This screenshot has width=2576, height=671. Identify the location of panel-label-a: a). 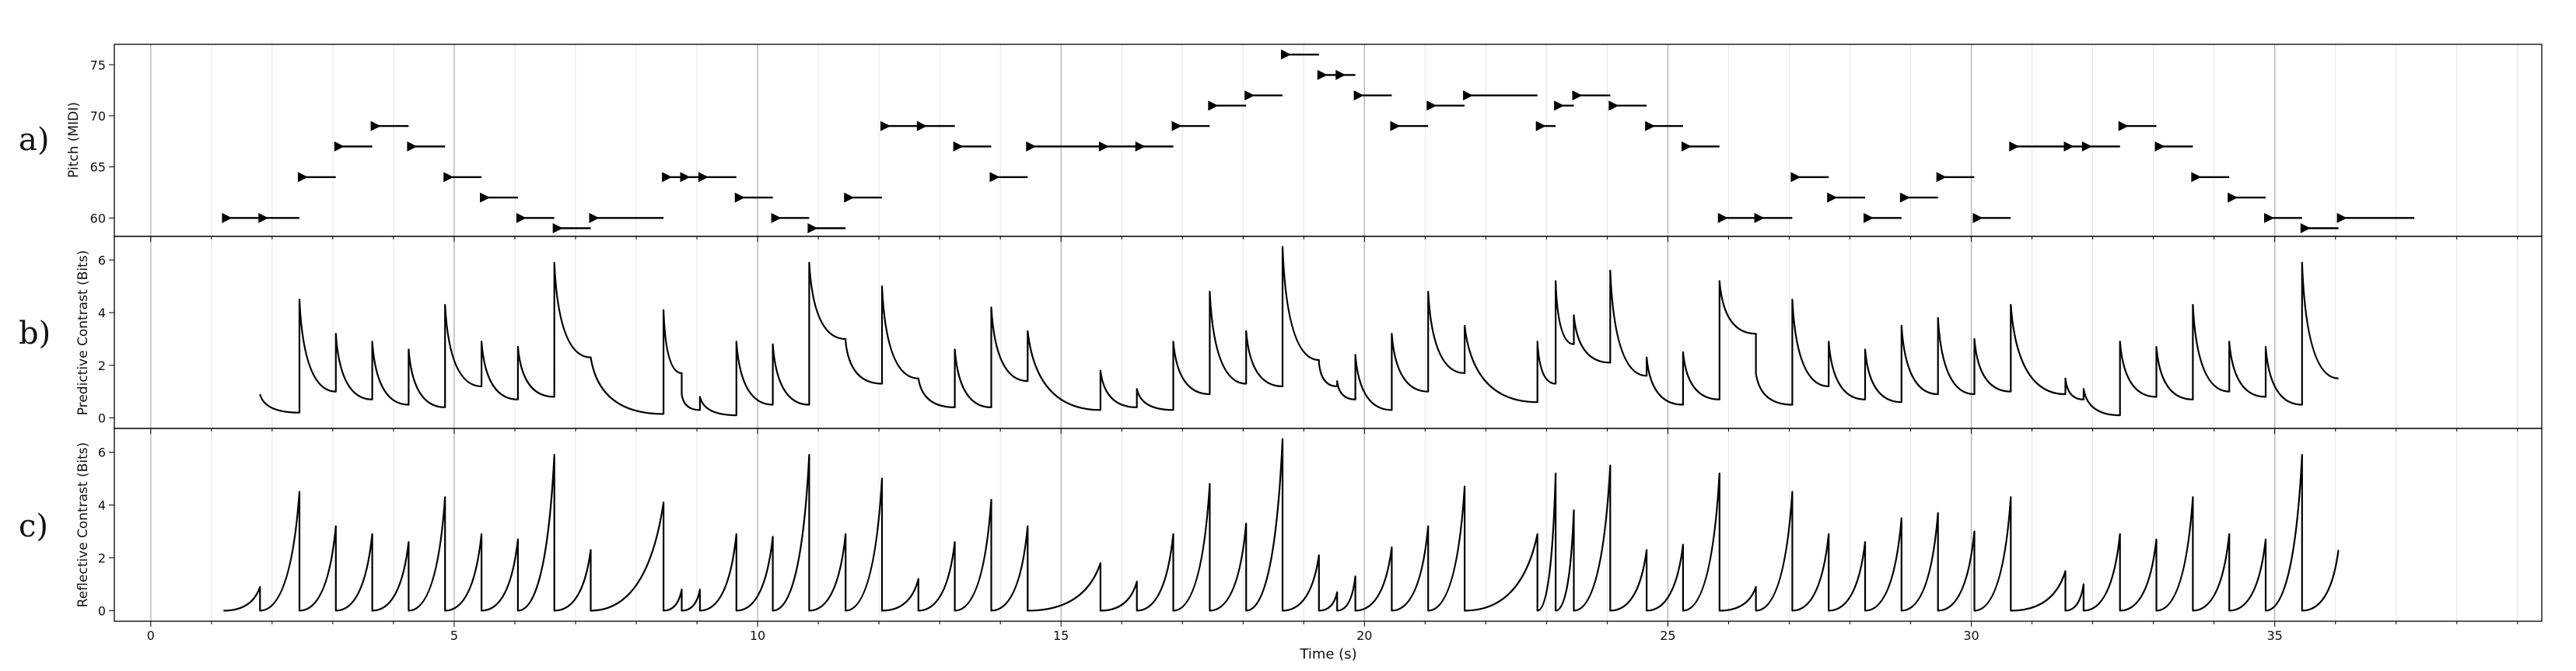
(34, 140).